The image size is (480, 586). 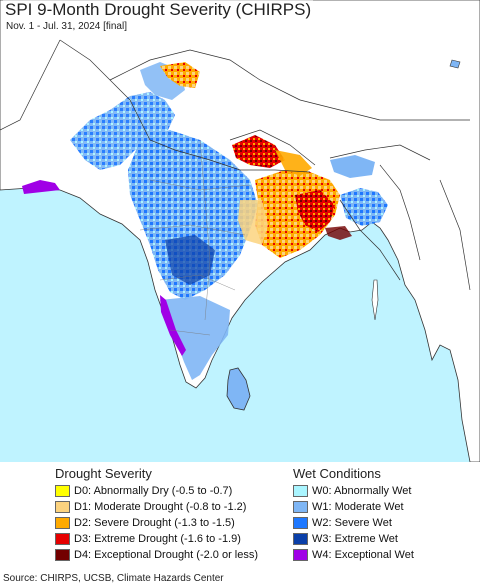 I want to click on legend-item-d0: D0: Abnormally Dry (-0.5 to -0.7), so click(x=156, y=491).